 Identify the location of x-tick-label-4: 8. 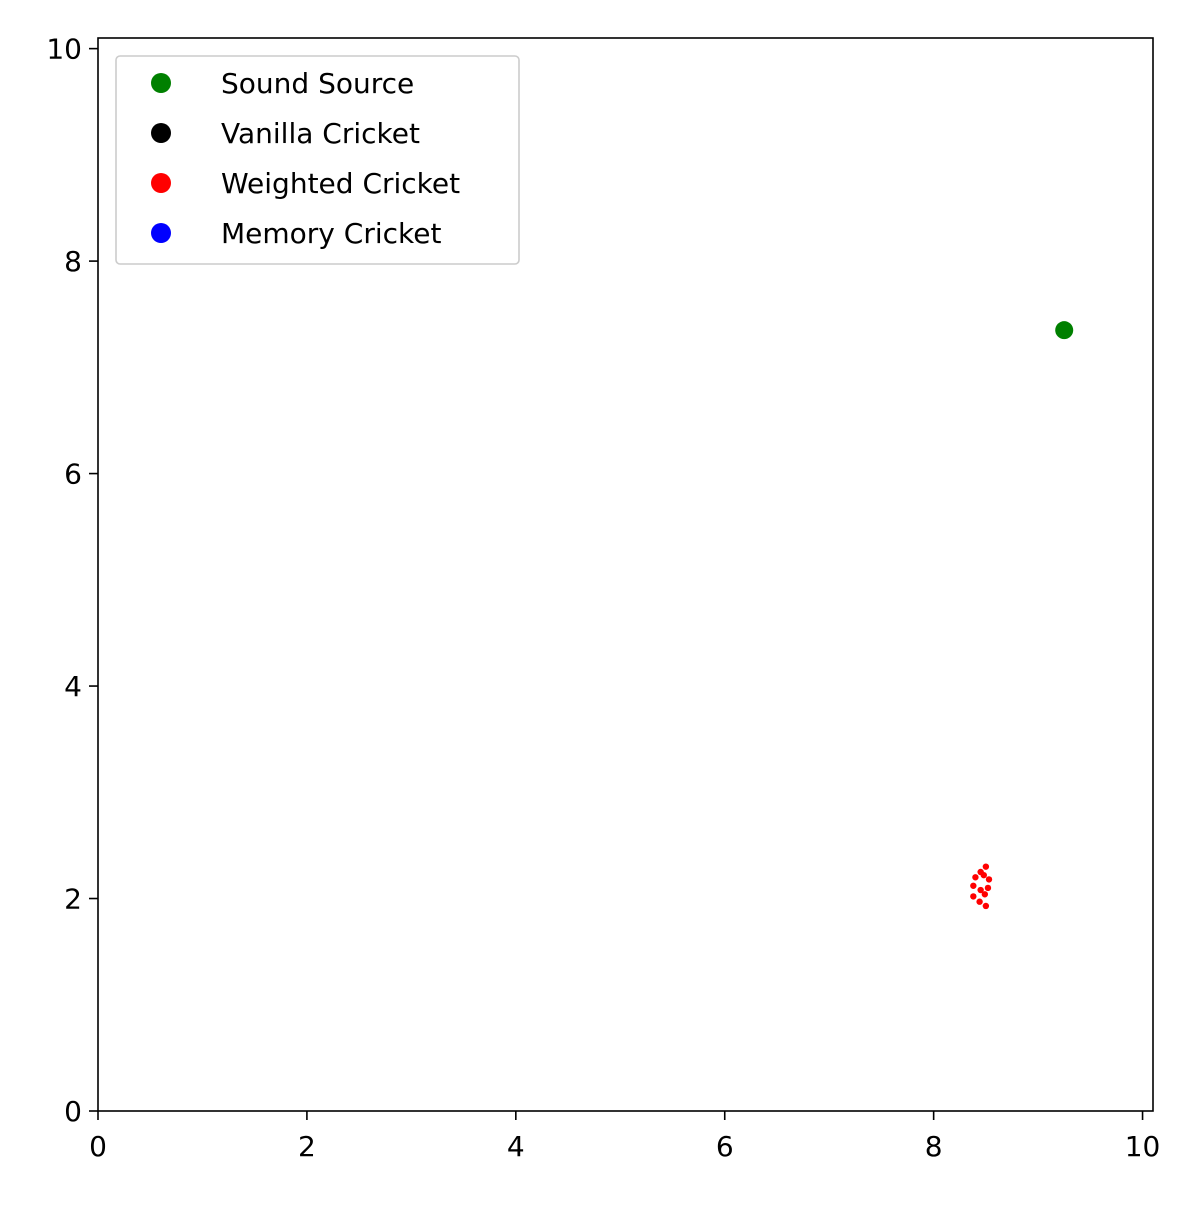
(934, 1146).